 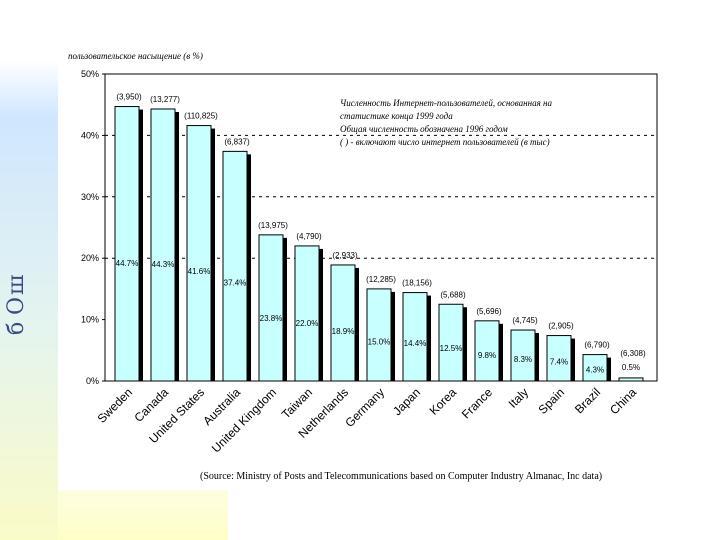 I want to click on side-letter: б, so click(x=16, y=328).